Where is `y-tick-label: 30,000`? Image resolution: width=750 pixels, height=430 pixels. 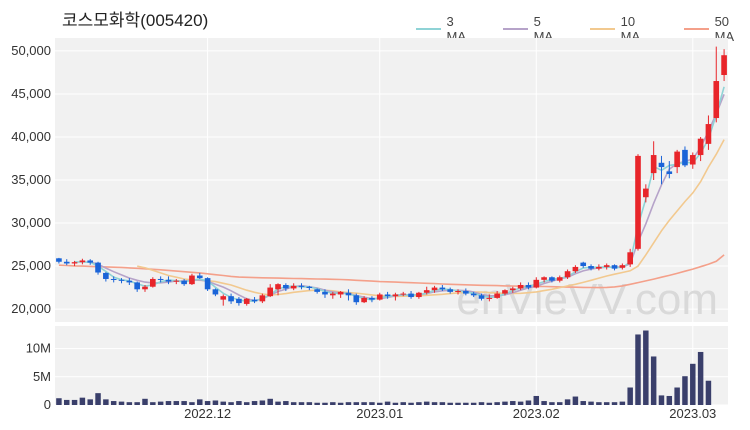 y-tick-label: 30,000 is located at coordinates (31, 222).